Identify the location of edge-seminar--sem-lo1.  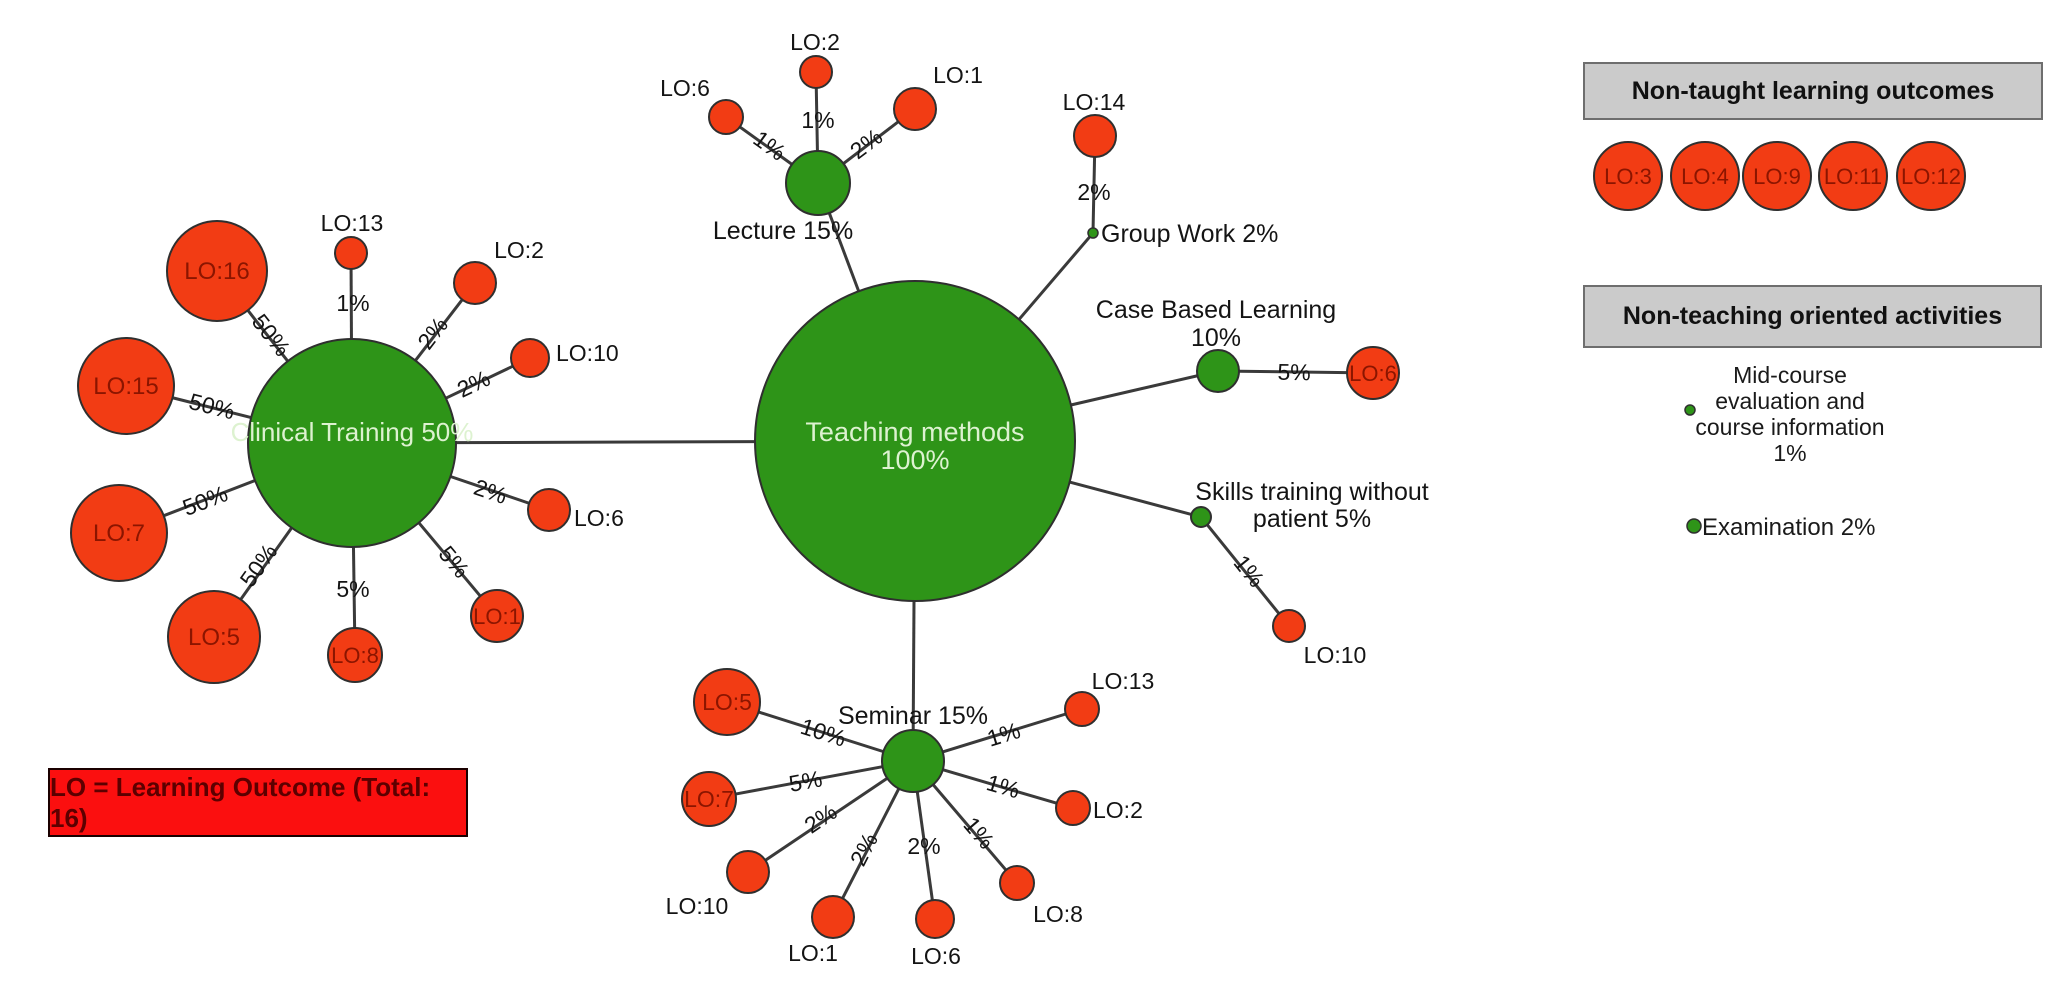
(871, 843).